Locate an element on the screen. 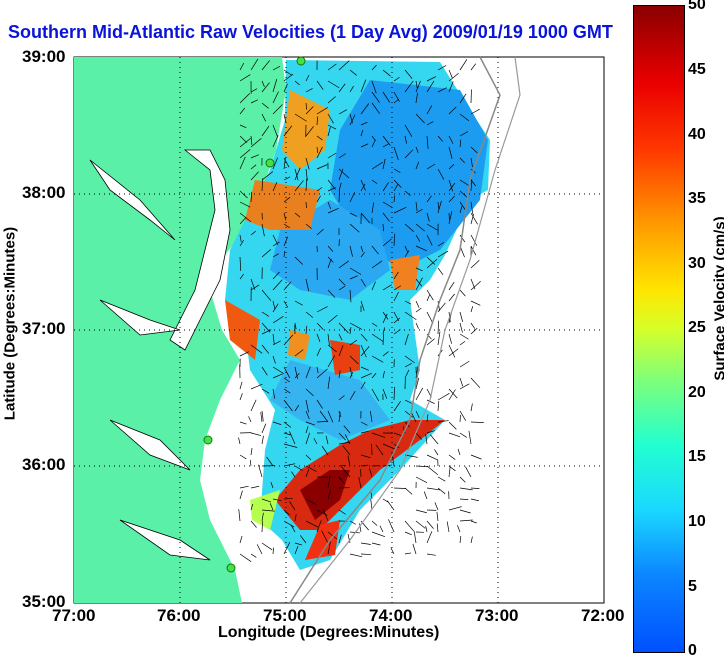 The width and height of the screenshot is (724, 660). colorbar-tick: 45 is located at coordinates (697, 70).